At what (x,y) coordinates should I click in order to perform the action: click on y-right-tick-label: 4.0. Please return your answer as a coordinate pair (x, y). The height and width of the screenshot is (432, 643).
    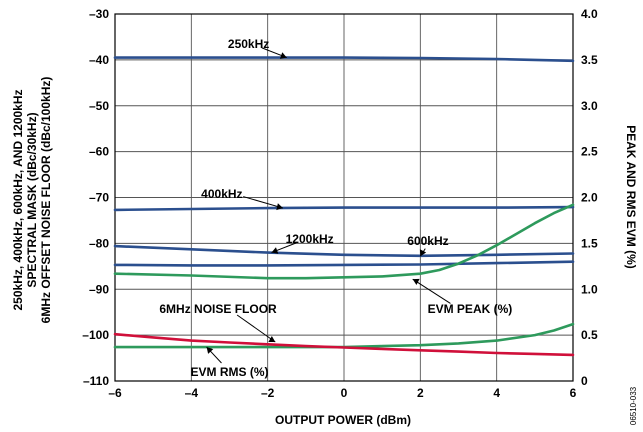
    Looking at the image, I should click on (589, 14).